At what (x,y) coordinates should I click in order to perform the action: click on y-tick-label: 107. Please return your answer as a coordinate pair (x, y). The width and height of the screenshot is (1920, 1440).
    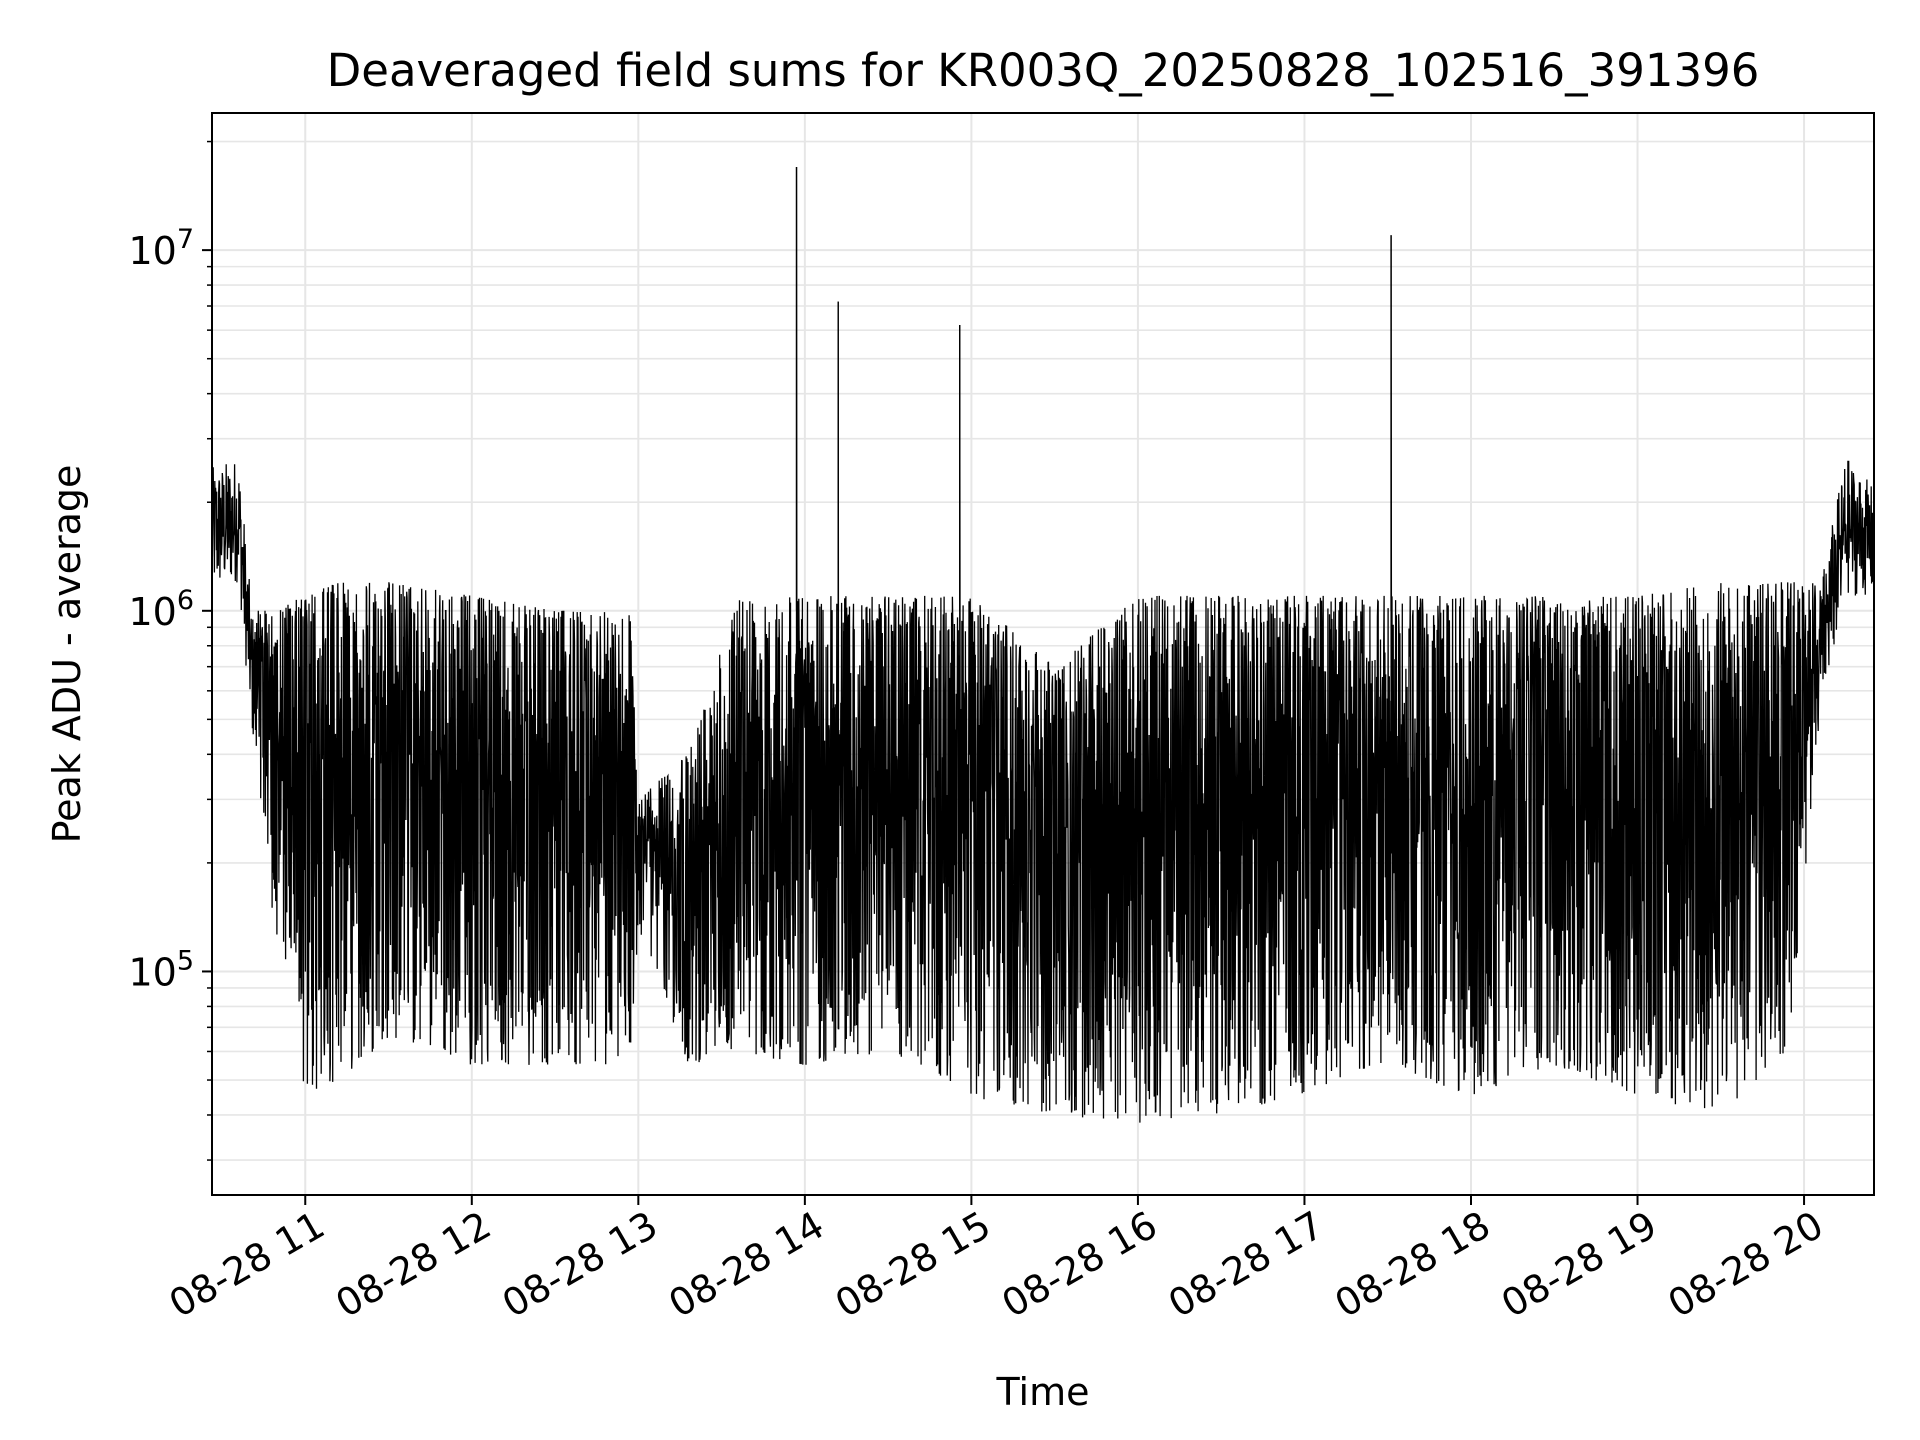
    Looking at the image, I should click on (161, 248).